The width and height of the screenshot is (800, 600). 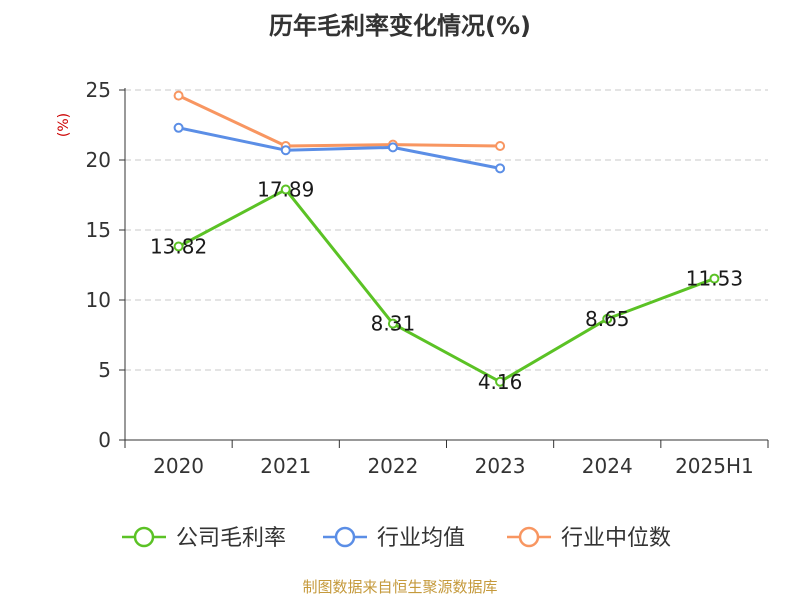 What do you see at coordinates (285, 466) in the screenshot?
I see `x-tick-label: 2021` at bounding box center [285, 466].